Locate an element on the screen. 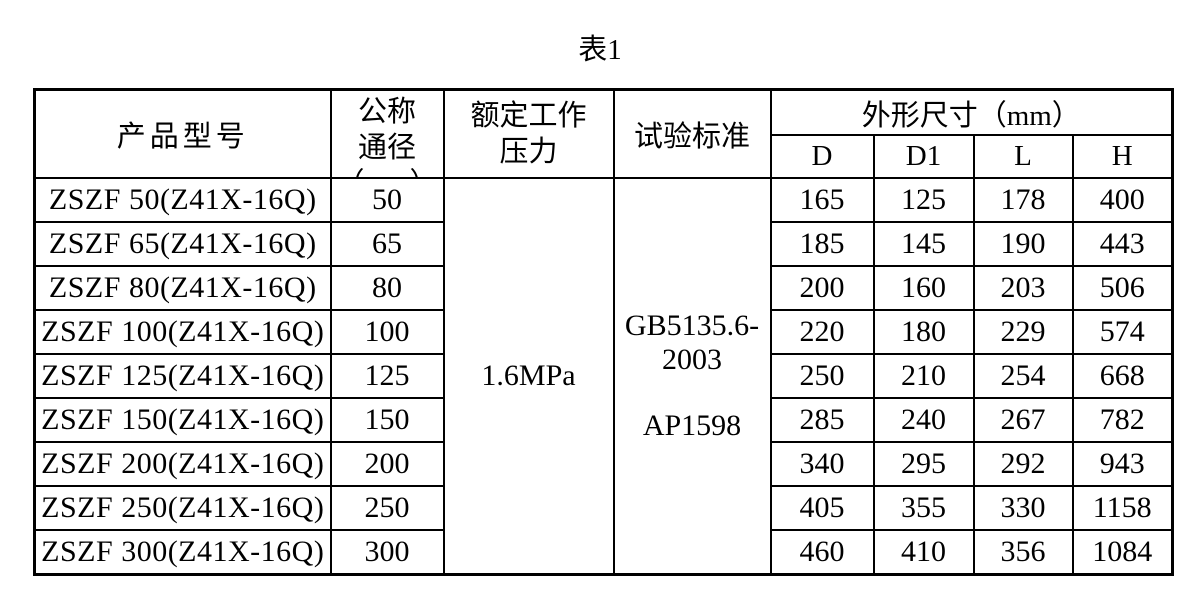 The width and height of the screenshot is (1200, 602). cell-d1: 240 is located at coordinates (923, 420).